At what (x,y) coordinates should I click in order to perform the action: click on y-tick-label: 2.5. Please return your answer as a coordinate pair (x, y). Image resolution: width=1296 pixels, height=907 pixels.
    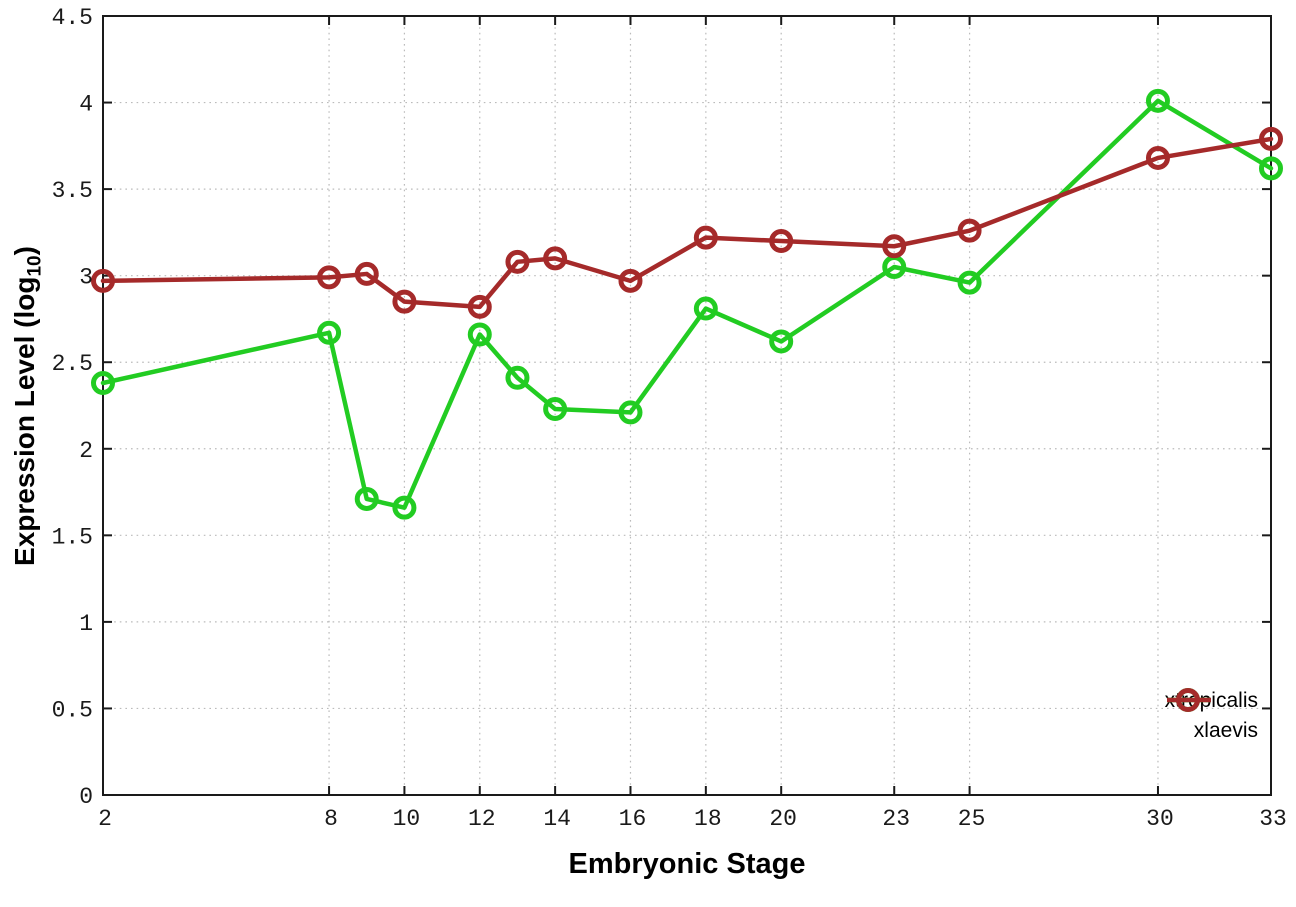
    Looking at the image, I should click on (72, 364).